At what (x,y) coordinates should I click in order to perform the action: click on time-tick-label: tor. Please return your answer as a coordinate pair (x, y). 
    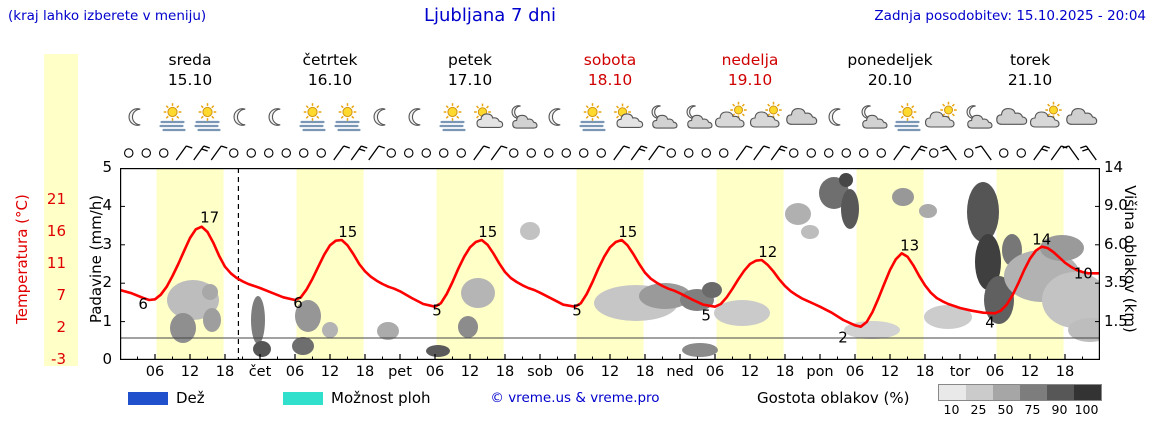
    Looking at the image, I should click on (960, 372).